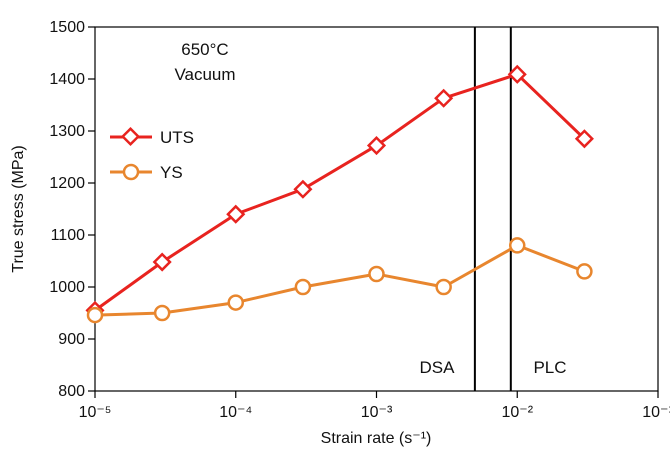 The width and height of the screenshot is (670, 451). What do you see at coordinates (204, 74) in the screenshot?
I see `annotation-atmosphere: Vacuum` at bounding box center [204, 74].